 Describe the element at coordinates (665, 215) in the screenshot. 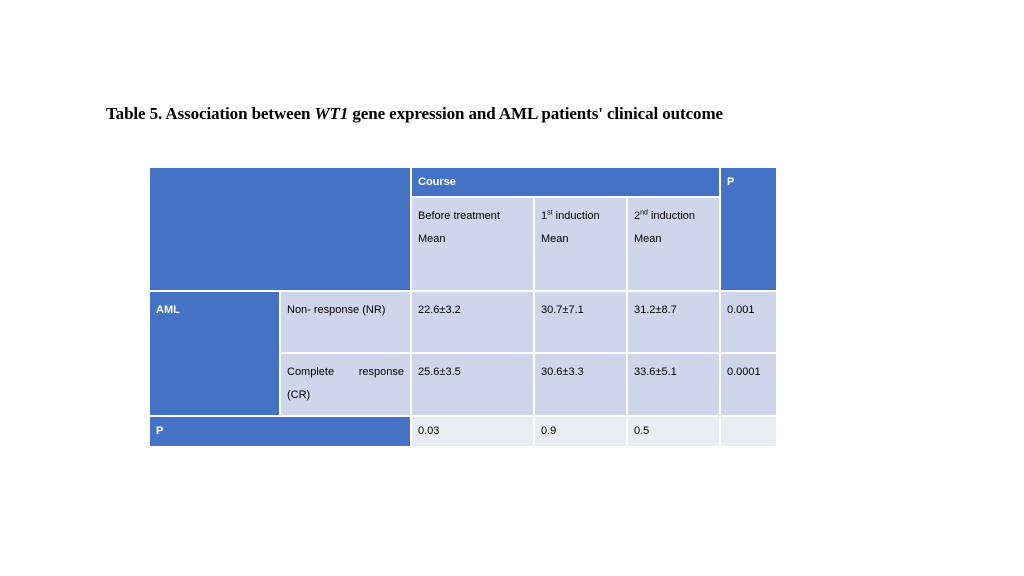

I see `col-second-label: 2nd induction` at that location.